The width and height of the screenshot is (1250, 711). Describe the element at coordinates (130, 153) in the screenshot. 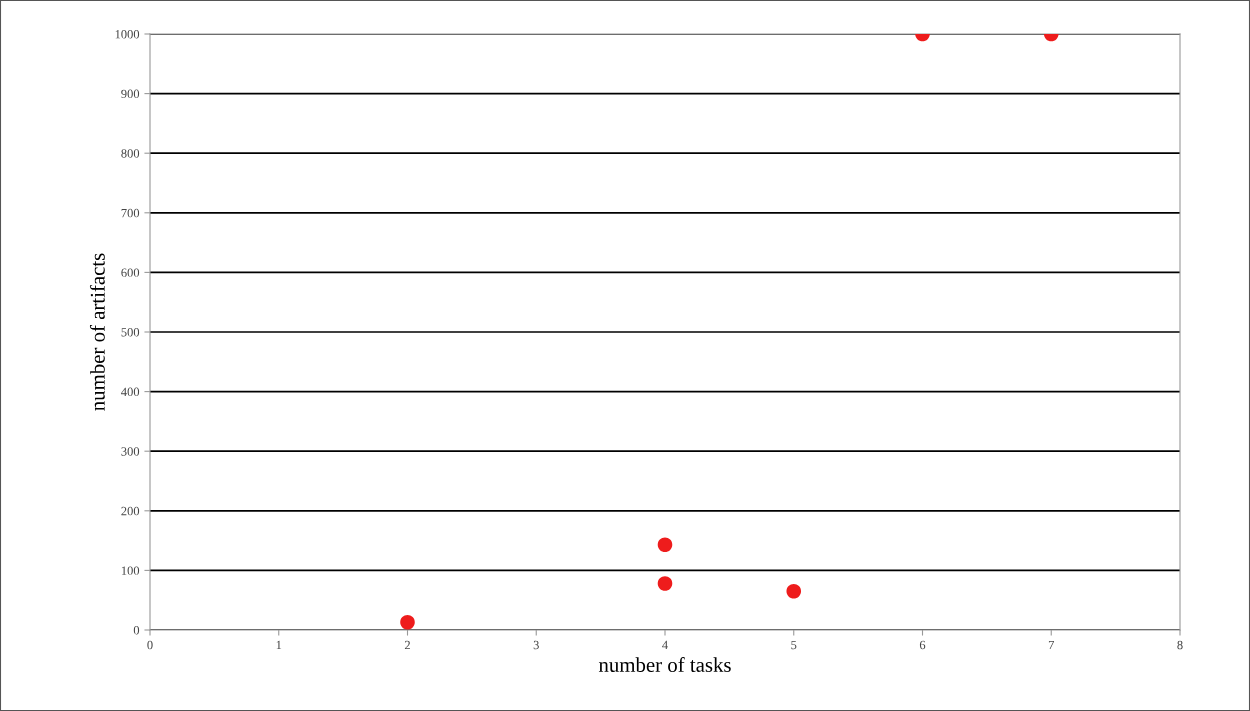

I see `y-tick-label: 800` at that location.